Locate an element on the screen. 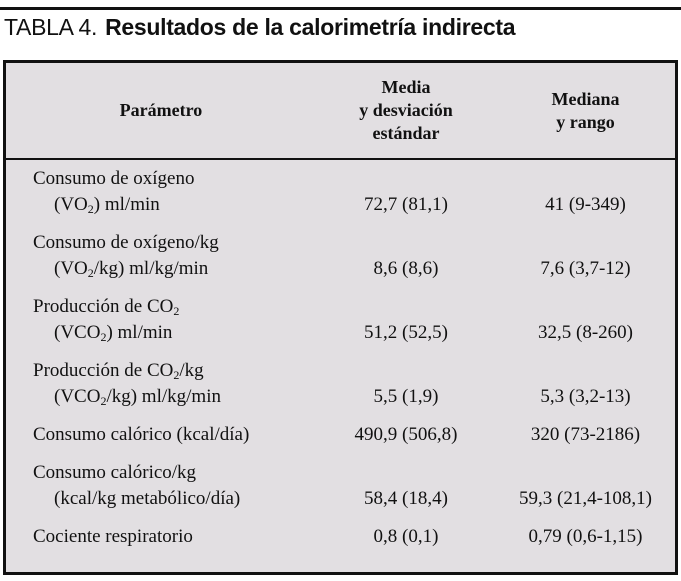  mean-cell: 51,2 (52,5) is located at coordinates (406, 332).